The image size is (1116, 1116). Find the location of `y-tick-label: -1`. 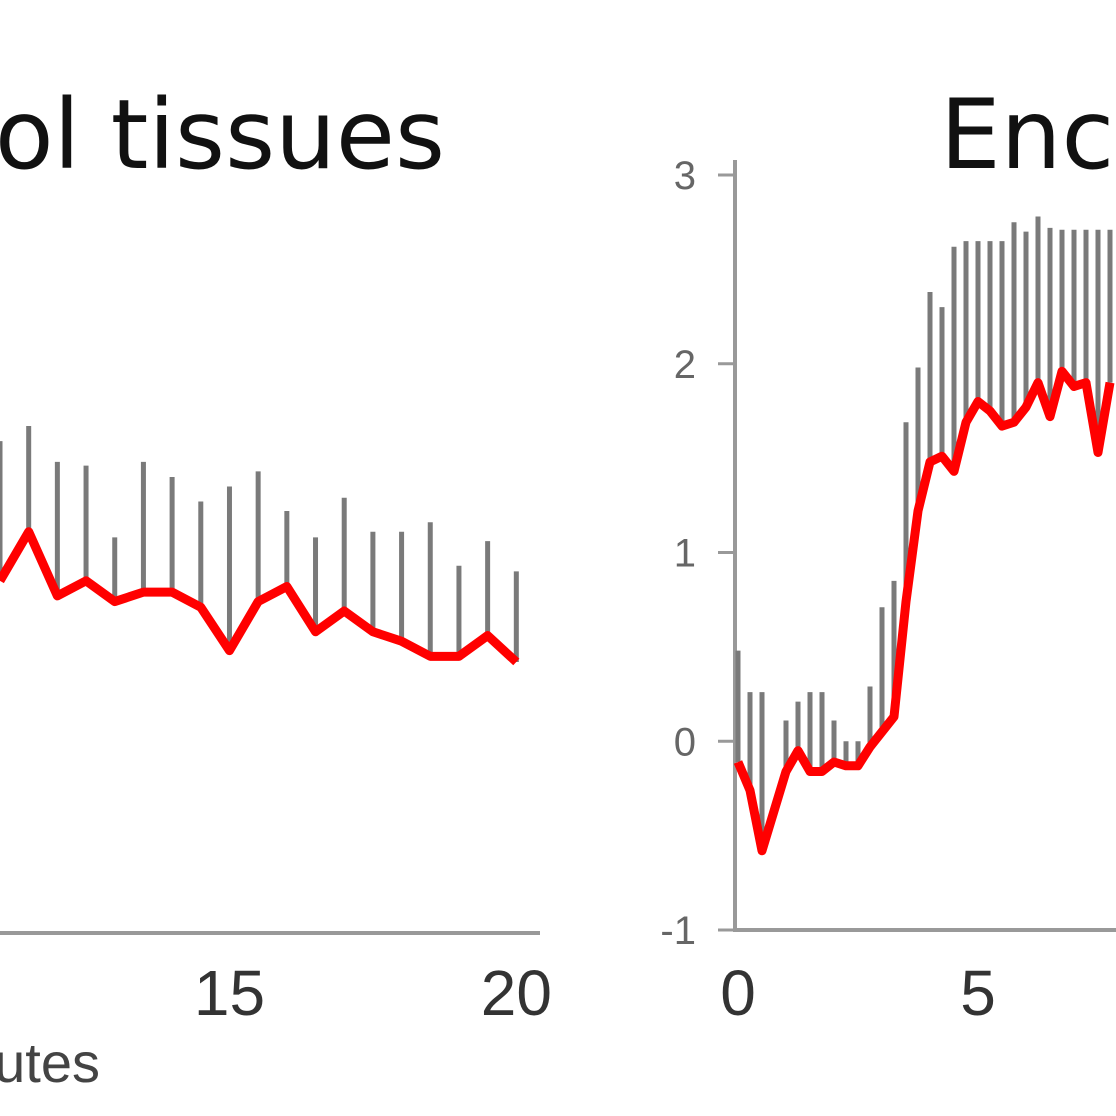

y-tick-label: -1 is located at coordinates (678, 931).